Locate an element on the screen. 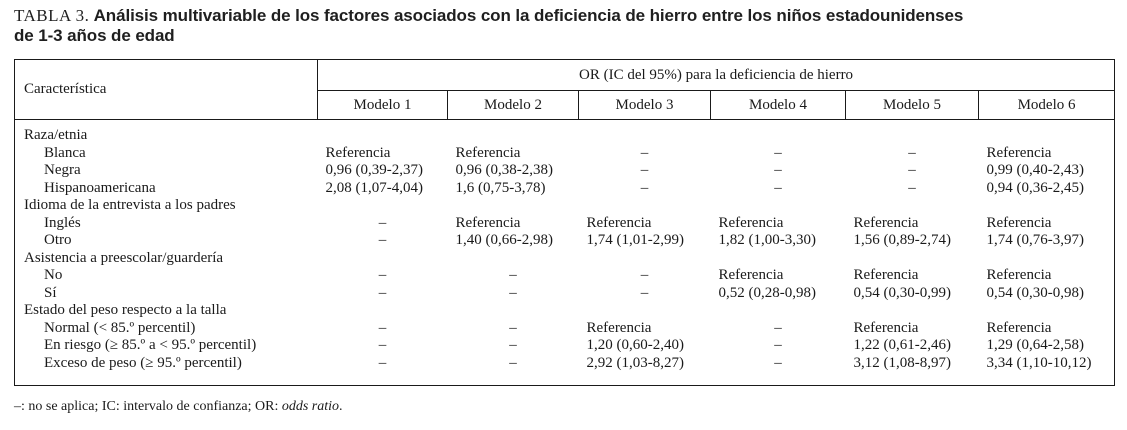  section-row: Raza/etnia is located at coordinates (565, 132).